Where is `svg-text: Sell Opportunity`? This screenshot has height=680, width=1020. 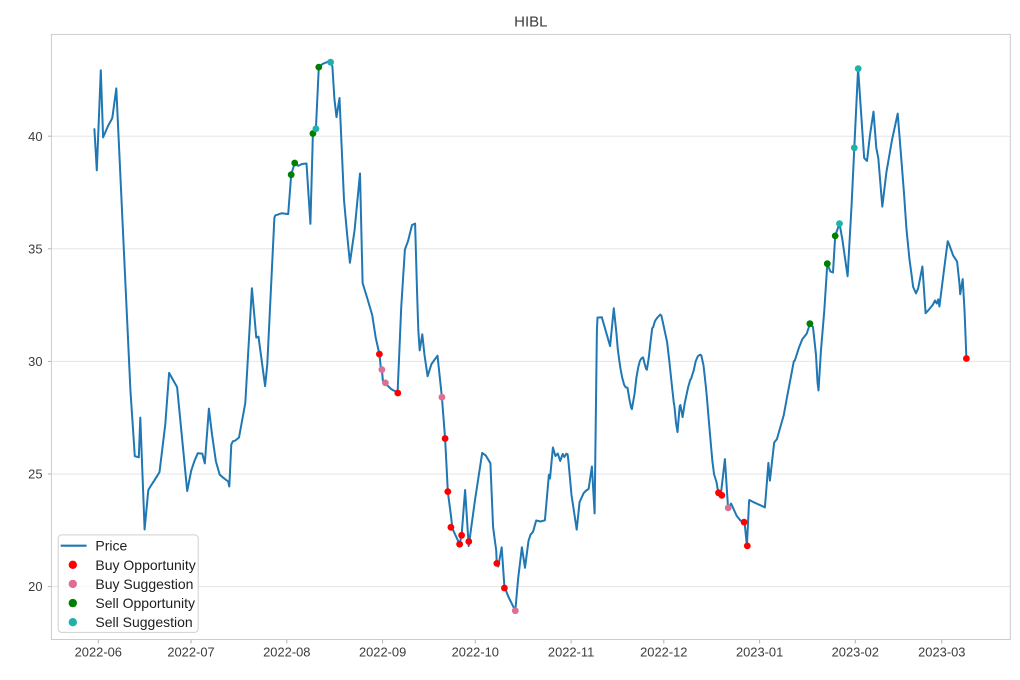 svg-text: Sell Opportunity is located at coordinates (145, 603).